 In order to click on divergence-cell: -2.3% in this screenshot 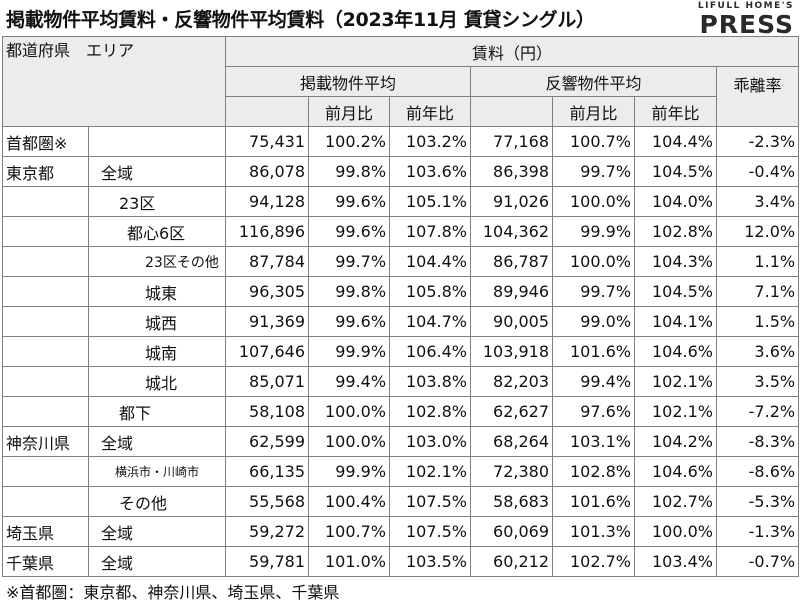, I will do `click(758, 141)`.